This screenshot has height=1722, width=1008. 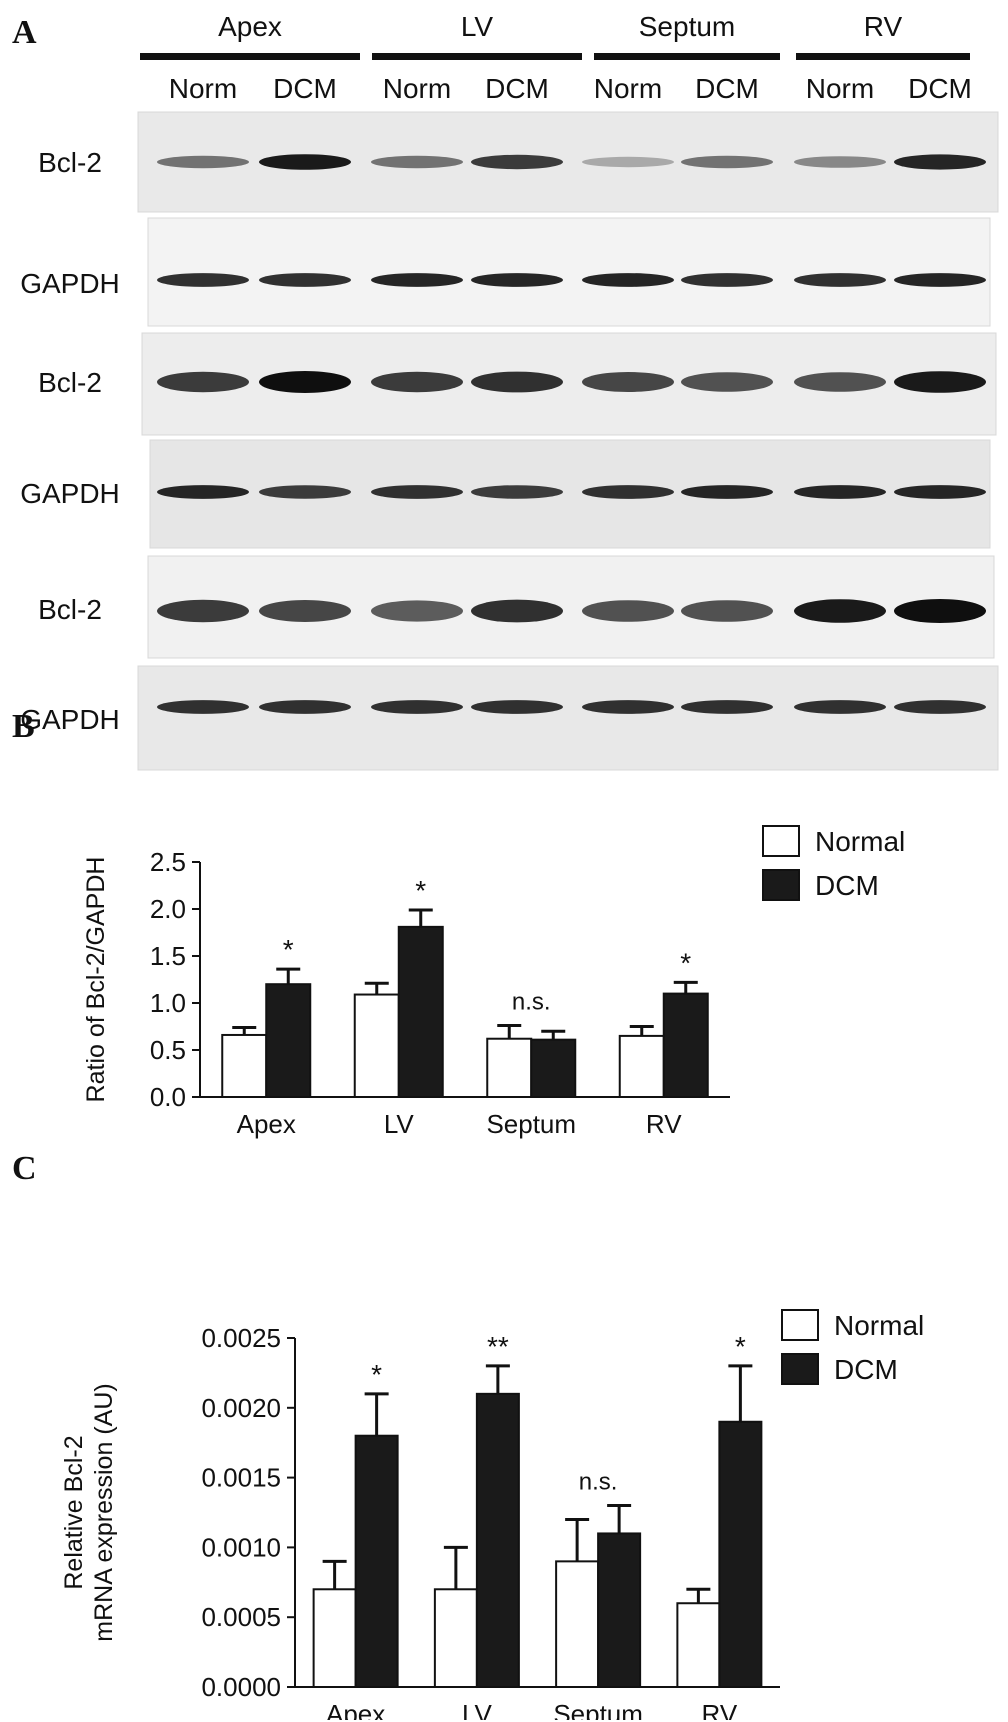 I want to click on legend-label-normal: Normal, so click(x=879, y=1325).